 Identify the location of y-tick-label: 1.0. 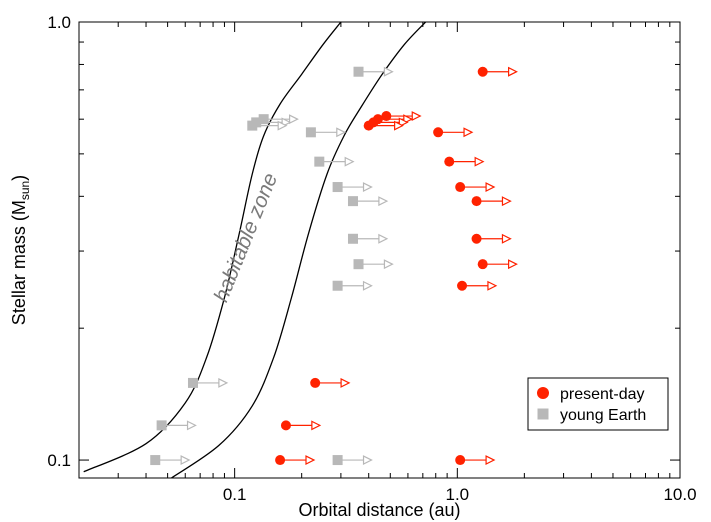
(59, 22).